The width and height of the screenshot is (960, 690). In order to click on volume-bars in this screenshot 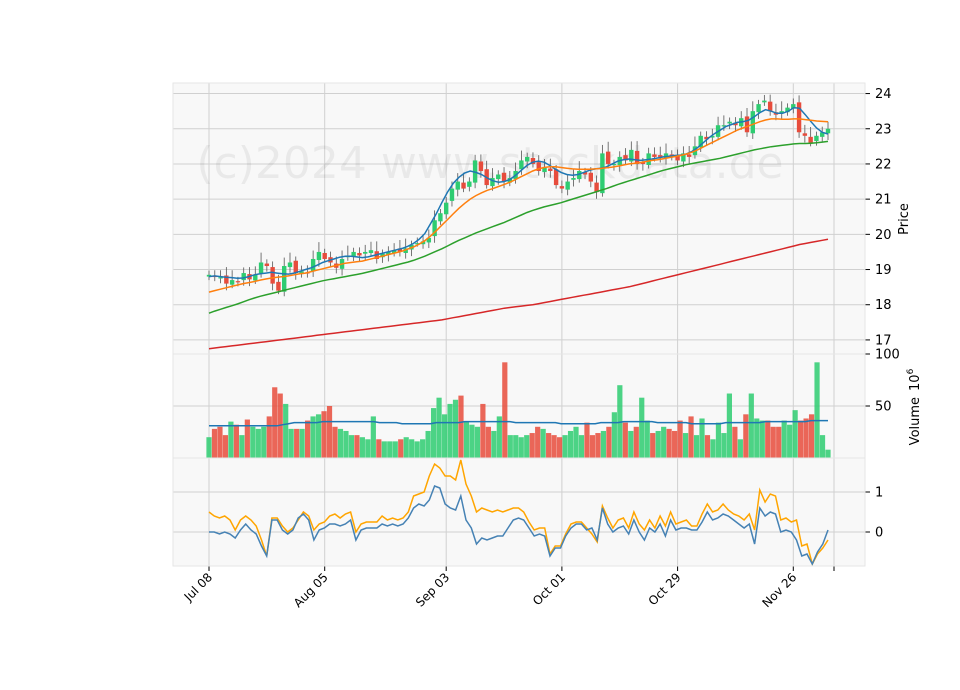, I will do `click(518, 410)`.